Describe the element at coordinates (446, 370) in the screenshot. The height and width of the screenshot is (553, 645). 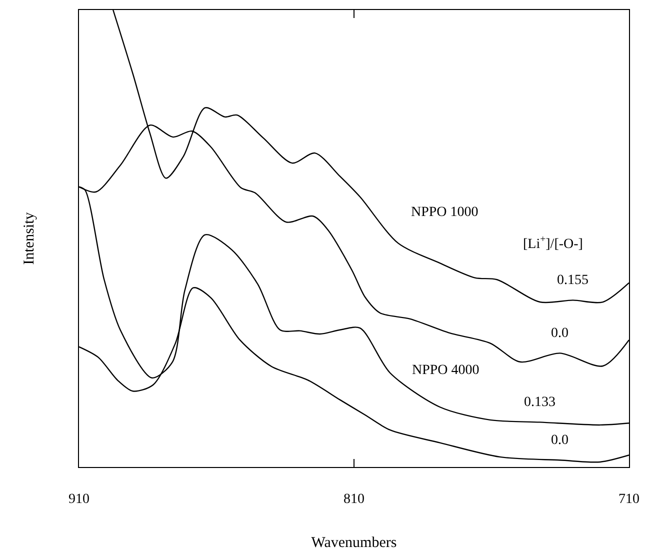
I see `annotation: NPPO 4000` at that location.